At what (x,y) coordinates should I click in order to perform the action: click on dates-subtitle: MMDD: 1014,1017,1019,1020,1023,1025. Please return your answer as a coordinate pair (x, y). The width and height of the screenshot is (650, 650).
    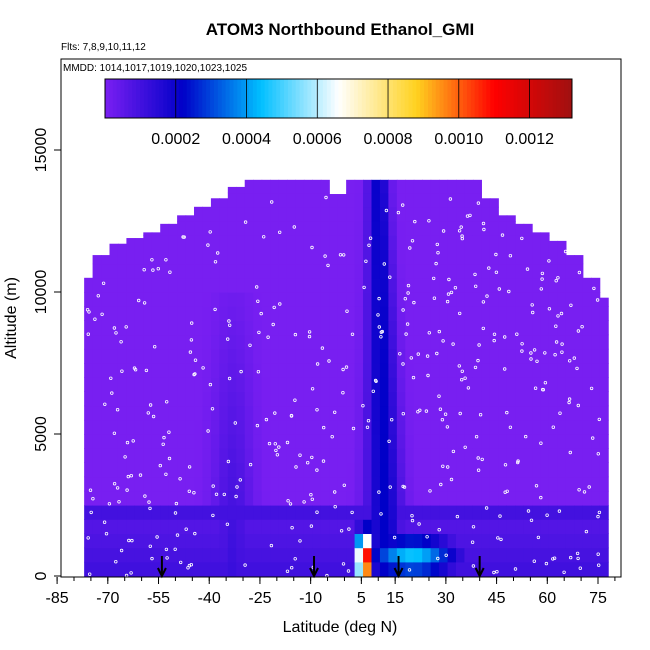
    Looking at the image, I should click on (155, 68).